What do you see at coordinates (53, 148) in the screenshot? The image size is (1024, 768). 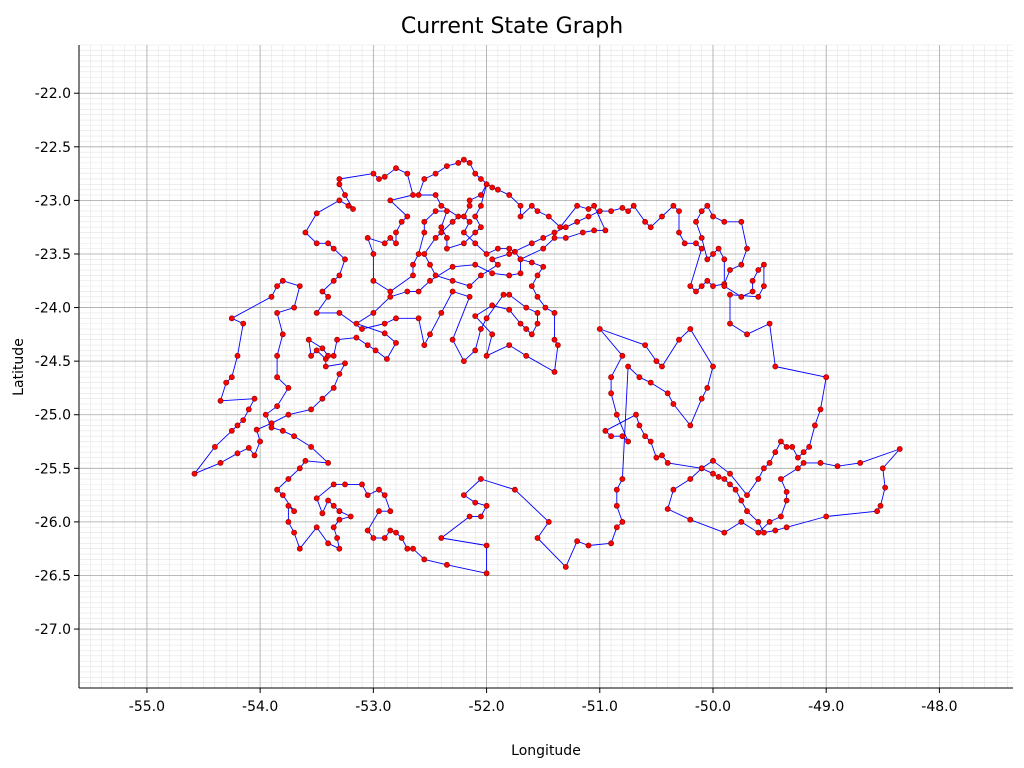 I see `y-tick-label: -22.5` at bounding box center [53, 148].